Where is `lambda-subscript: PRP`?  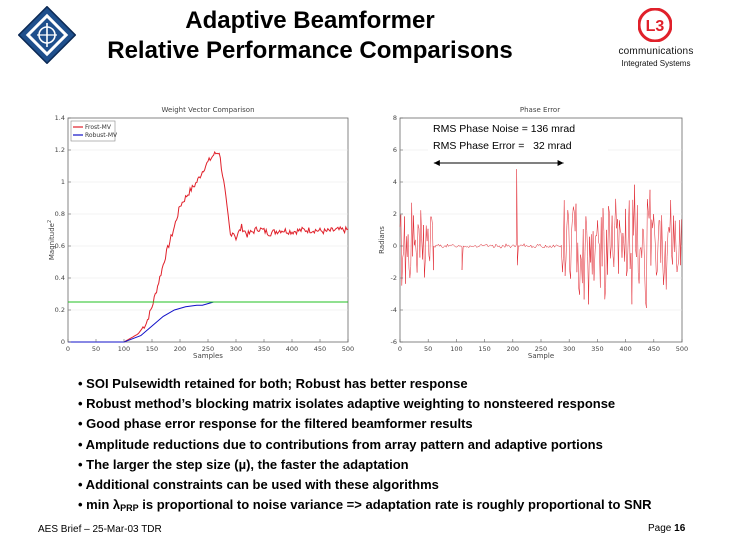
lambda-subscript: PRP is located at coordinates (129, 508).